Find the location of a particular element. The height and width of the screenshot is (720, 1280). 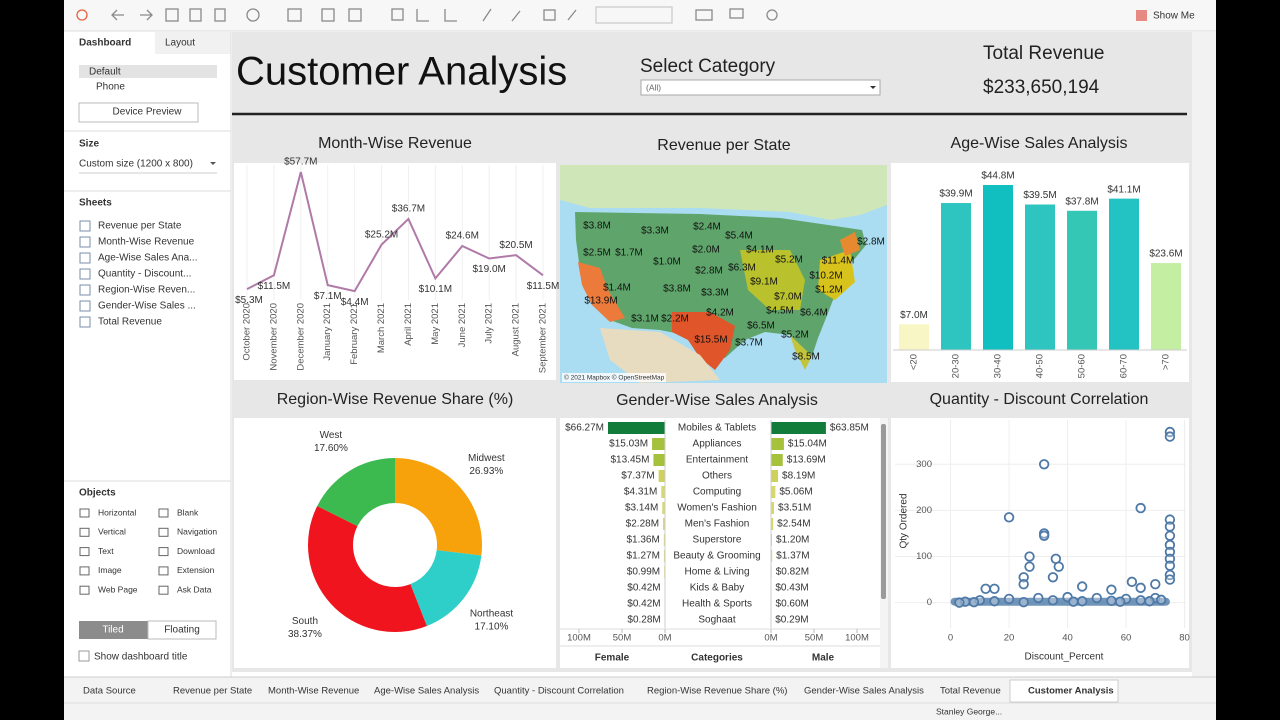

sheet-item: Total Revenue is located at coordinates (130, 322).